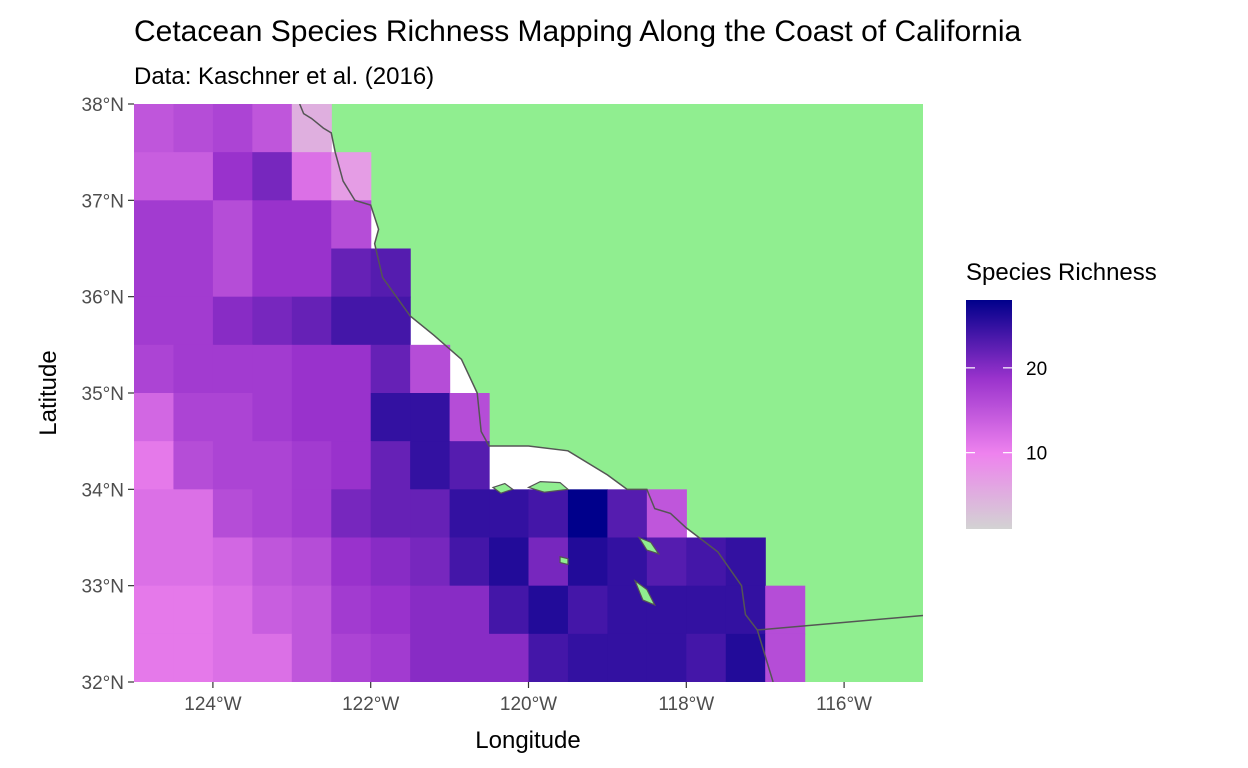 This screenshot has height=768, width=1248. I want to click on x-tick-label: 118°W, so click(686, 704).